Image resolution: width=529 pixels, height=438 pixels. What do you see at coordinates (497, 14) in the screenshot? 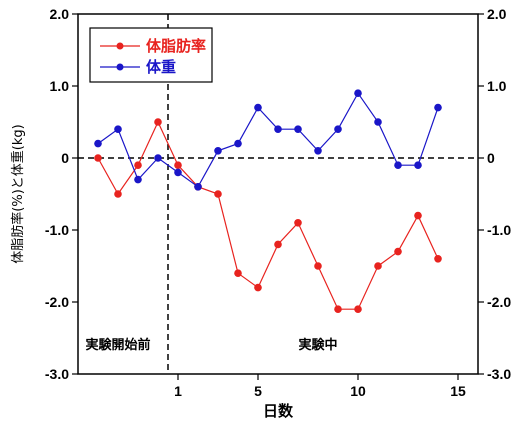
I see `y-tick-label-right: 2.0` at bounding box center [497, 14].